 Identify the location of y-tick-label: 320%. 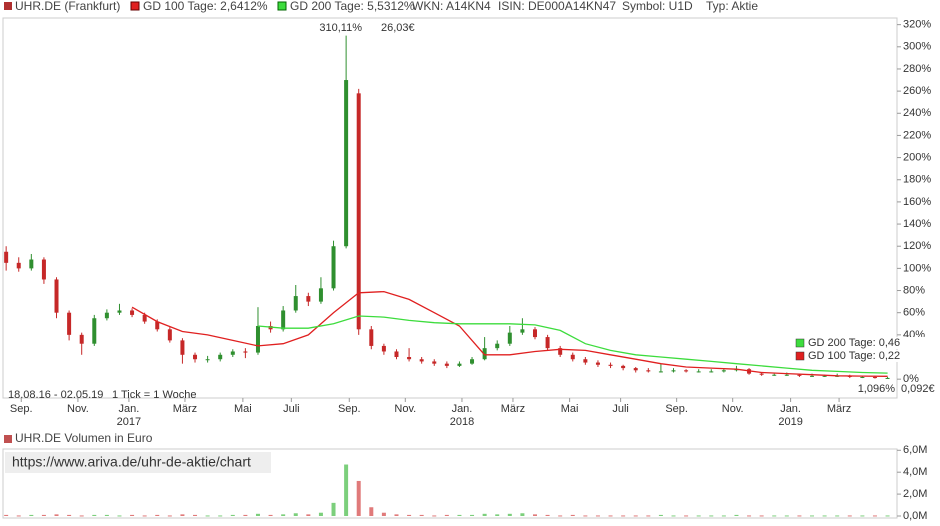
(917, 25).